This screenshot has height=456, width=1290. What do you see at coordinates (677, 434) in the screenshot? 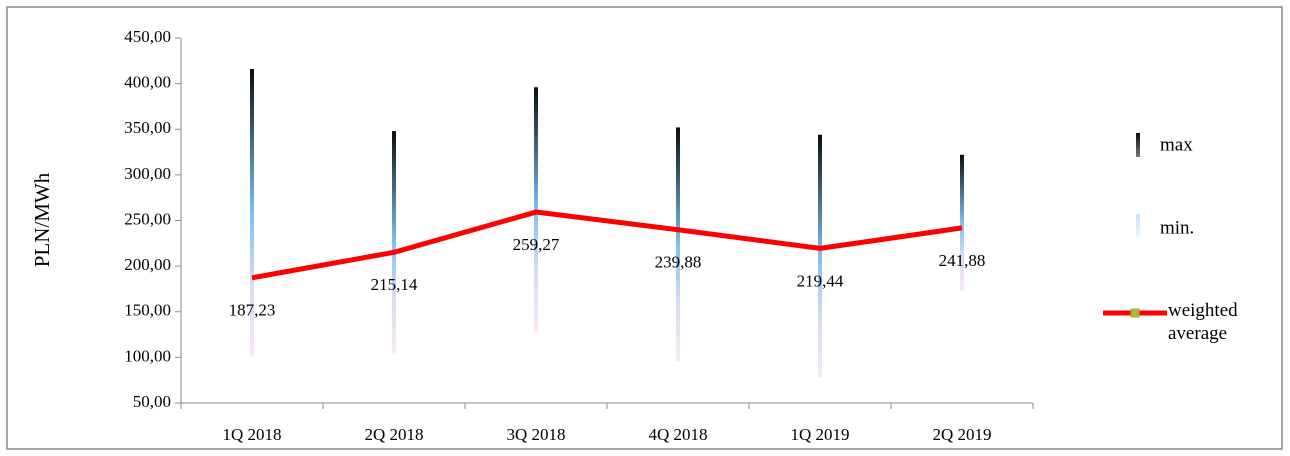
I see `x-tick-label: 4Q 2018` at bounding box center [677, 434].